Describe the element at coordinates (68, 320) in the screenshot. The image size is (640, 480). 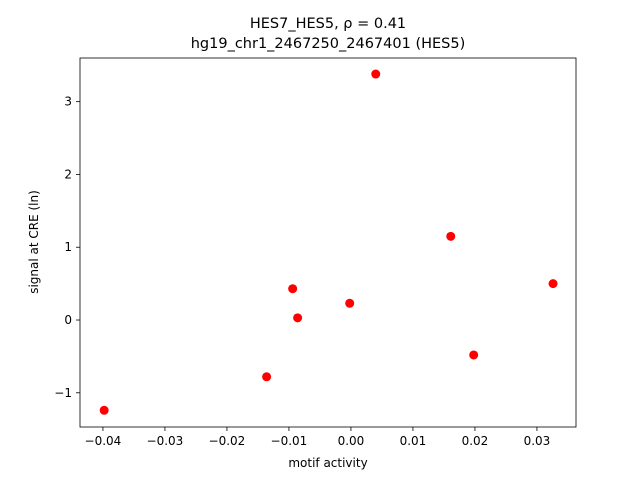
I see `y-tick-label: 0` at that location.